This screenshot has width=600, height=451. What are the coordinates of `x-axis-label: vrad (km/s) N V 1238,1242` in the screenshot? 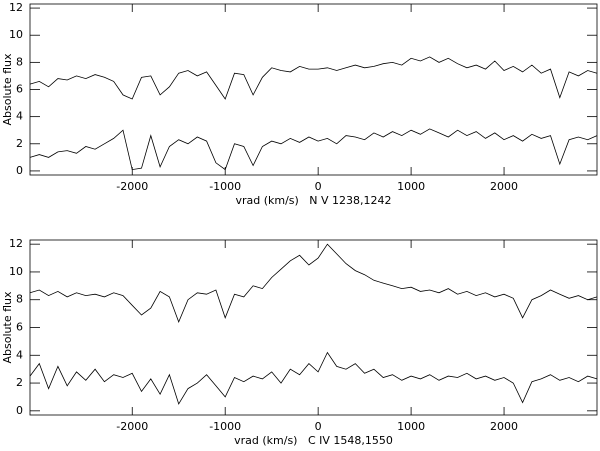 It's located at (313, 200).